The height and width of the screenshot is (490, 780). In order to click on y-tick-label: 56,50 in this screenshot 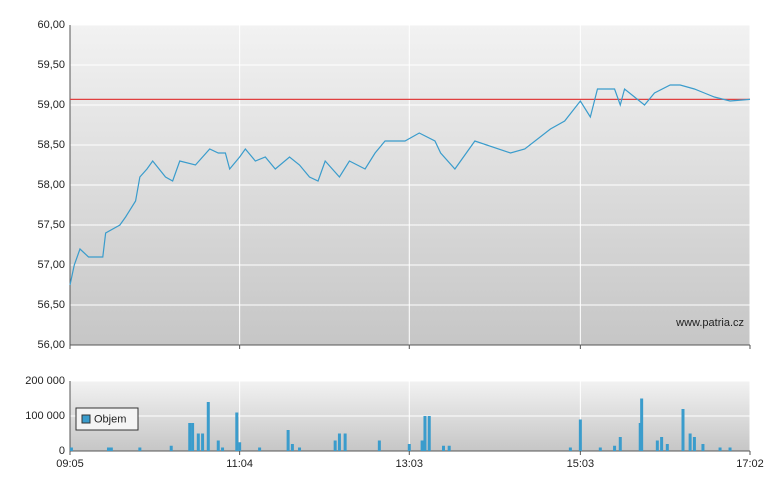, I will do `click(51, 305)`.